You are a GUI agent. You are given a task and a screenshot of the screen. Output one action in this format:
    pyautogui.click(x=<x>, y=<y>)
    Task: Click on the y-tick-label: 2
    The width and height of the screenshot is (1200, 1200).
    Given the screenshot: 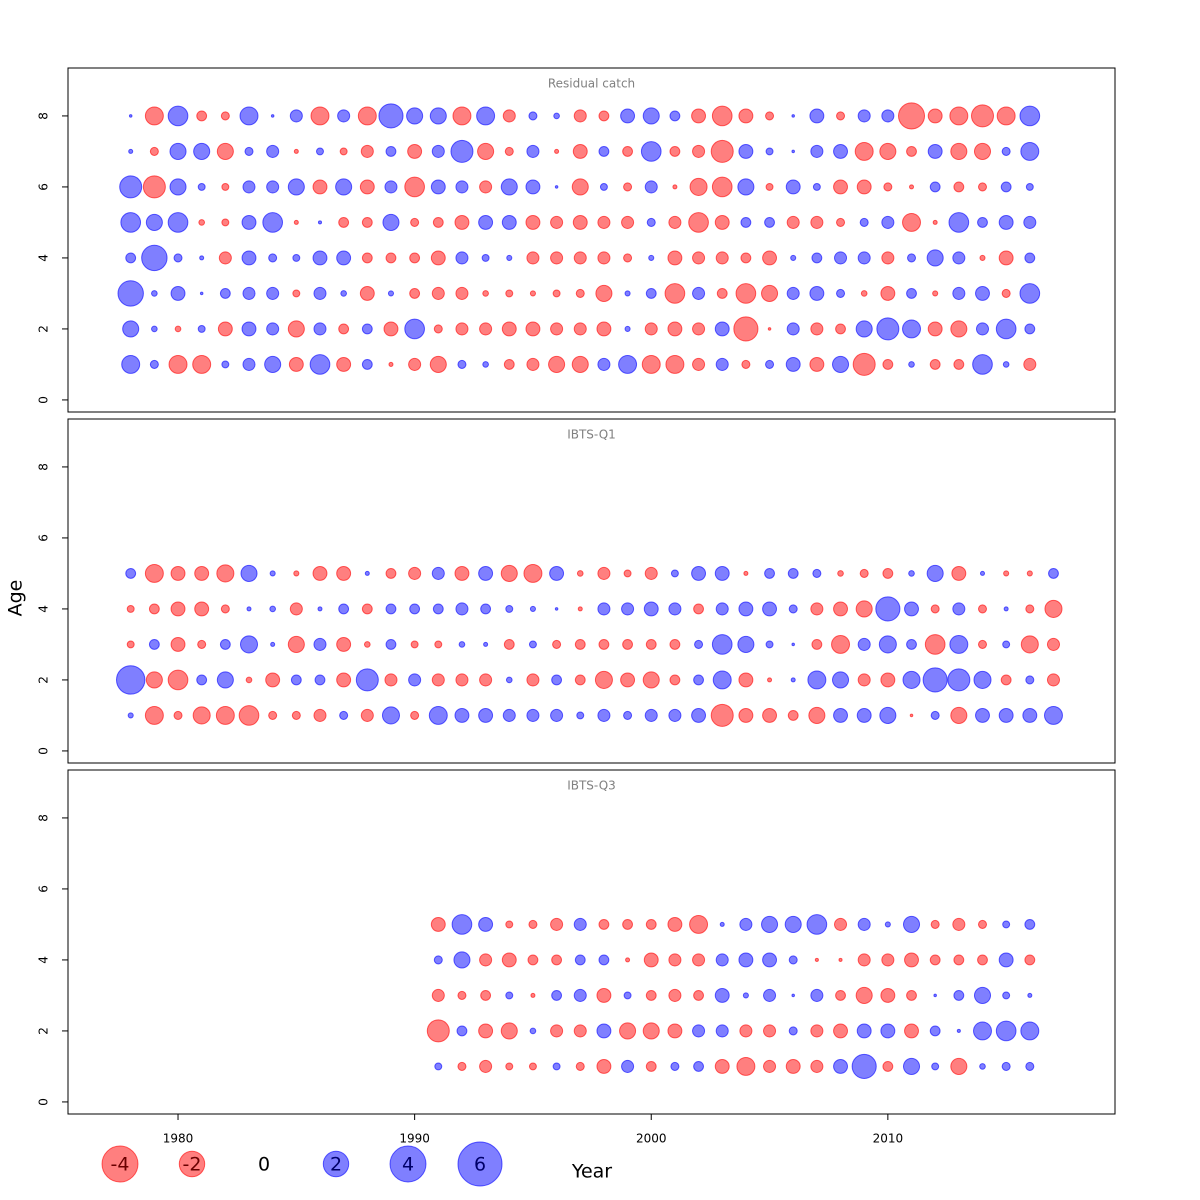 What is the action you would take?
    pyautogui.click(x=44, y=329)
    